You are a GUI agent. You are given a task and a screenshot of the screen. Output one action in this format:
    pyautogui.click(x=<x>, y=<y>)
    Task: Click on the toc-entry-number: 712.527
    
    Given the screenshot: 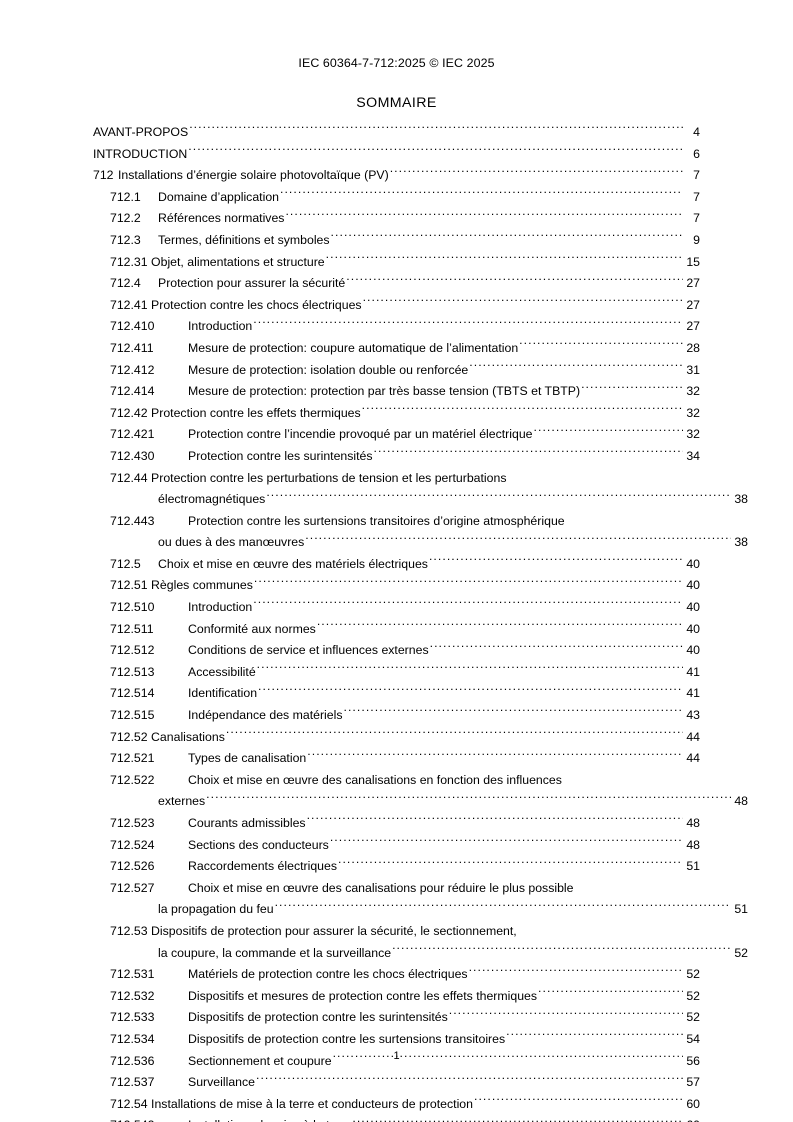 What is the action you would take?
    pyautogui.click(x=132, y=887)
    